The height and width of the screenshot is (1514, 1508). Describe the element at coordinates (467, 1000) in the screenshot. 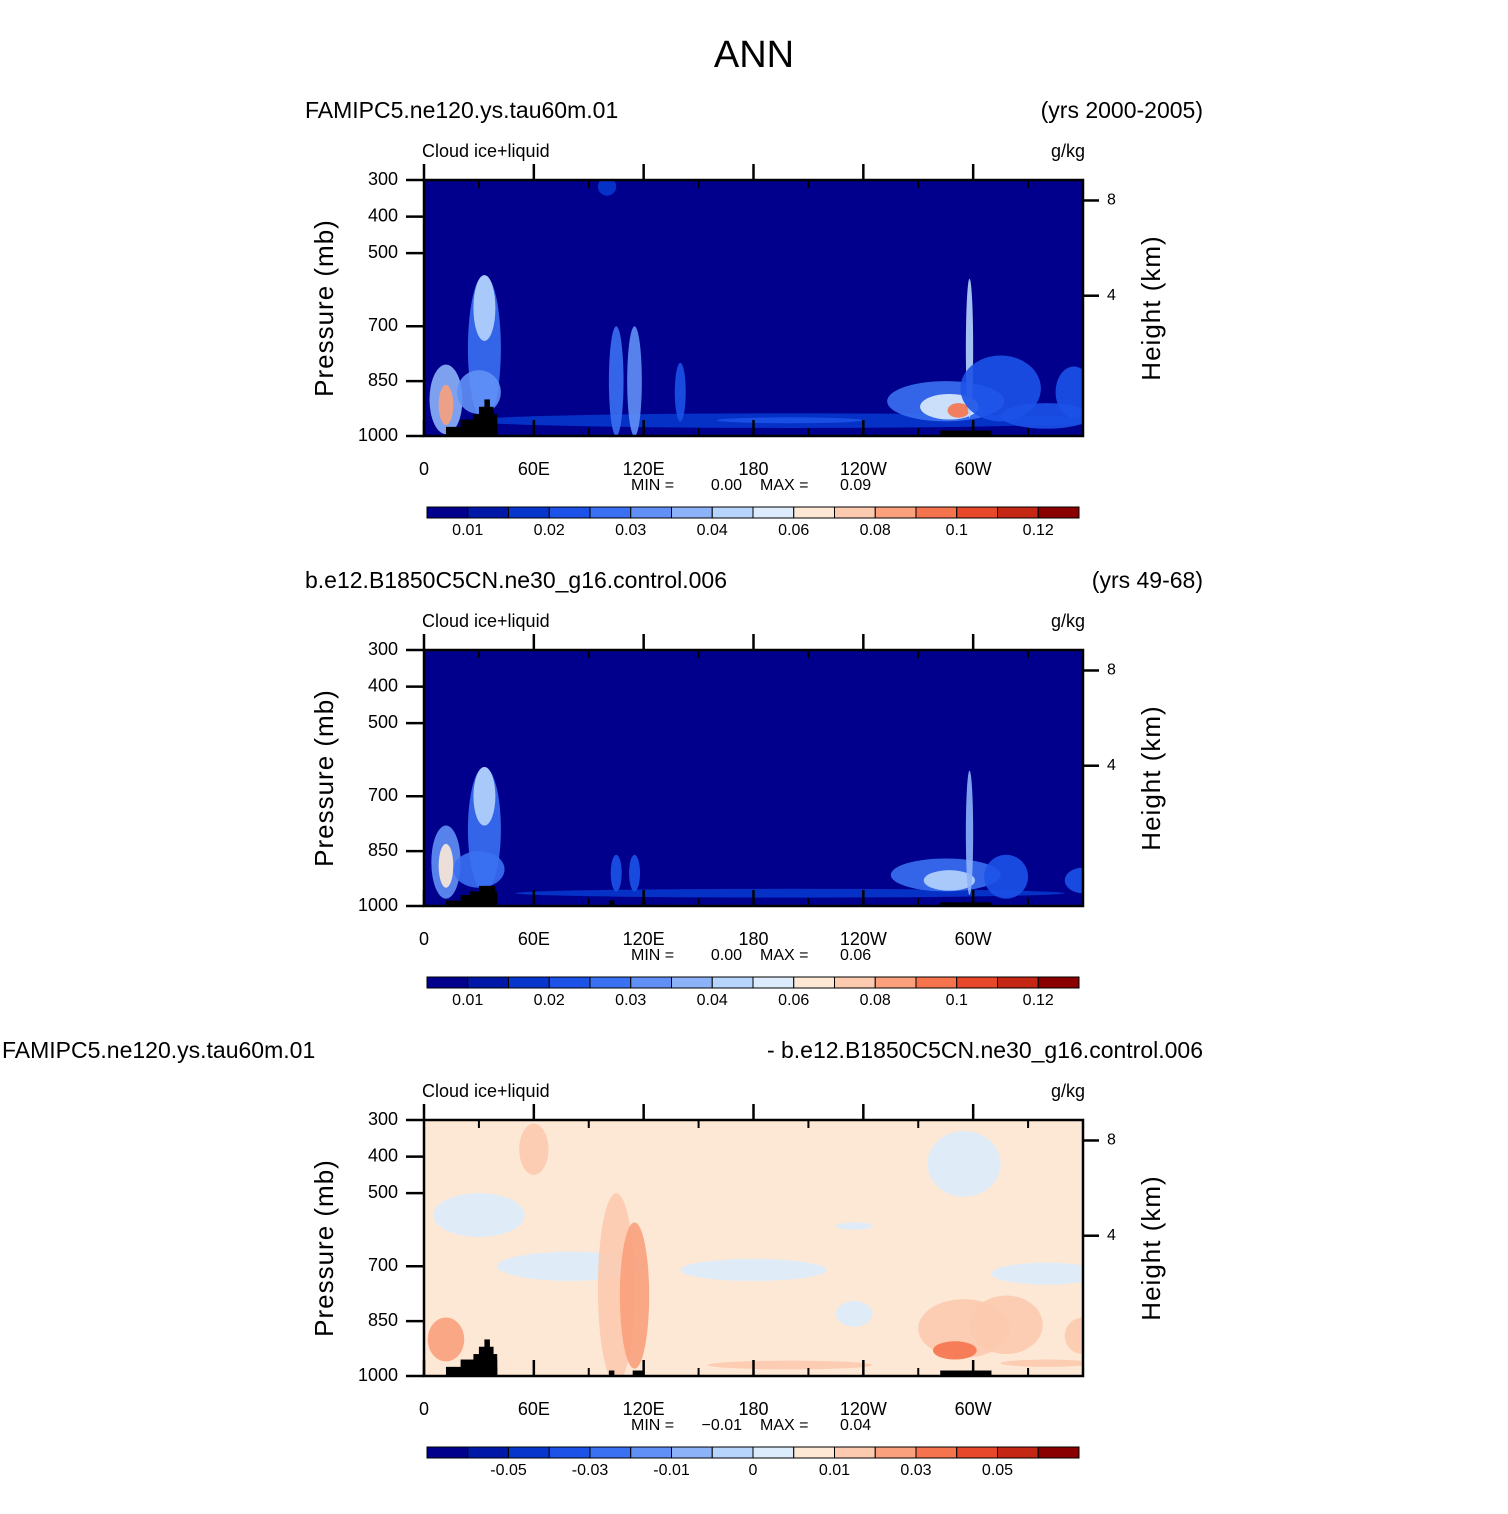

I see `colorbar-label: 0.01` at that location.